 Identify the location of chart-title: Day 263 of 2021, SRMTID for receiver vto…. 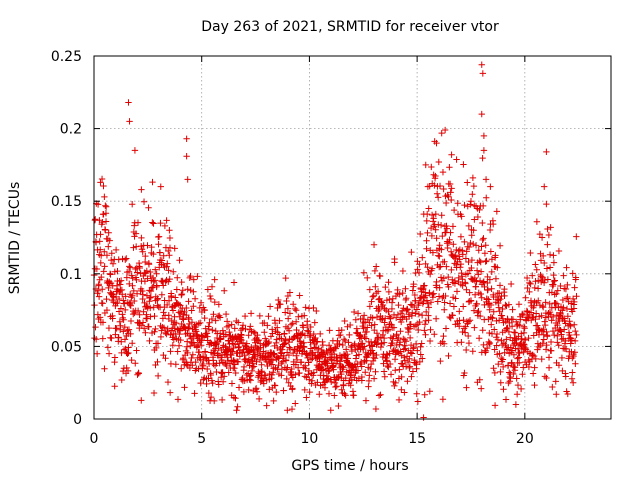
(350, 27).